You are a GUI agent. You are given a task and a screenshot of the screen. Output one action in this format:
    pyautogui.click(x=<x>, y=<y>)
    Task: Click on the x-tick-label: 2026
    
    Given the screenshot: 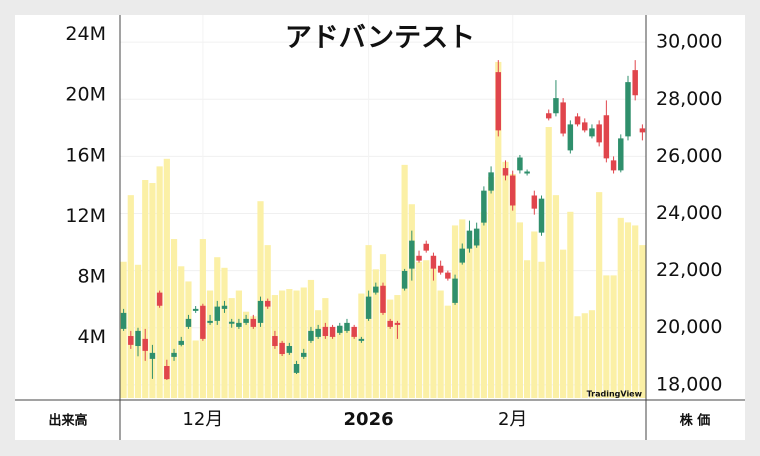 What is the action you would take?
    pyautogui.click(x=369, y=419)
    